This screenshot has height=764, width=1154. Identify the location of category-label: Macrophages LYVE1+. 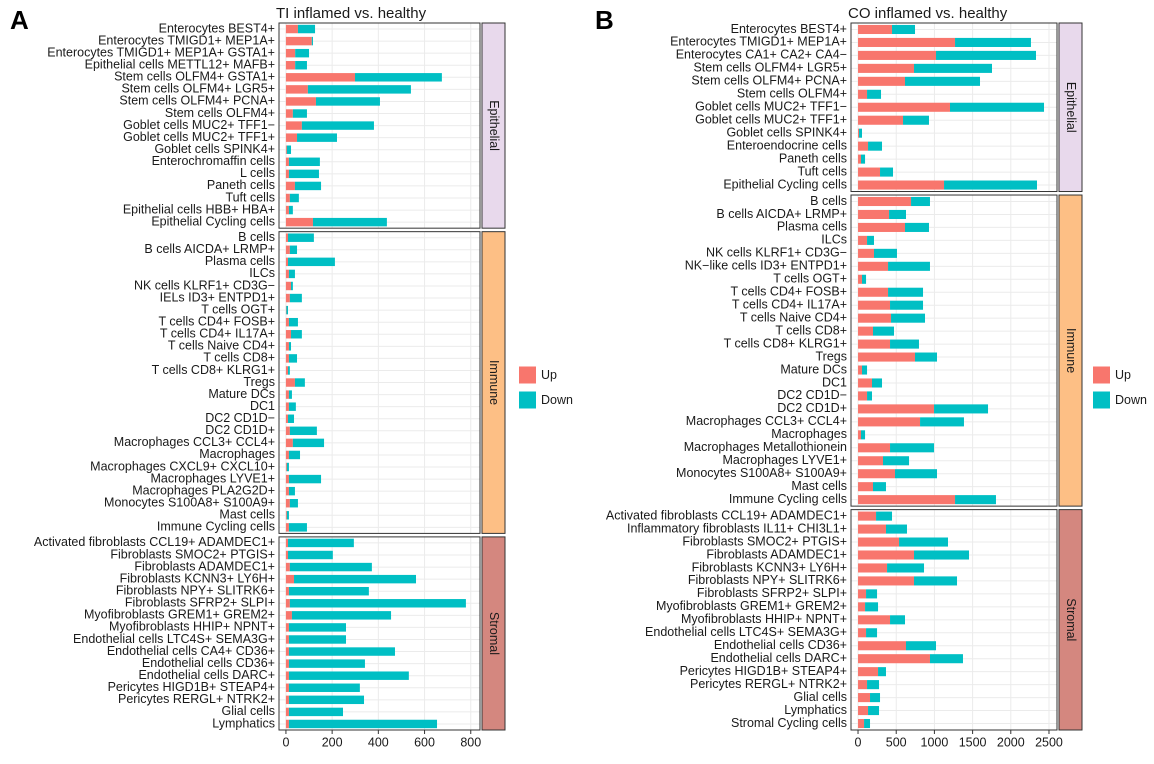
(785, 460).